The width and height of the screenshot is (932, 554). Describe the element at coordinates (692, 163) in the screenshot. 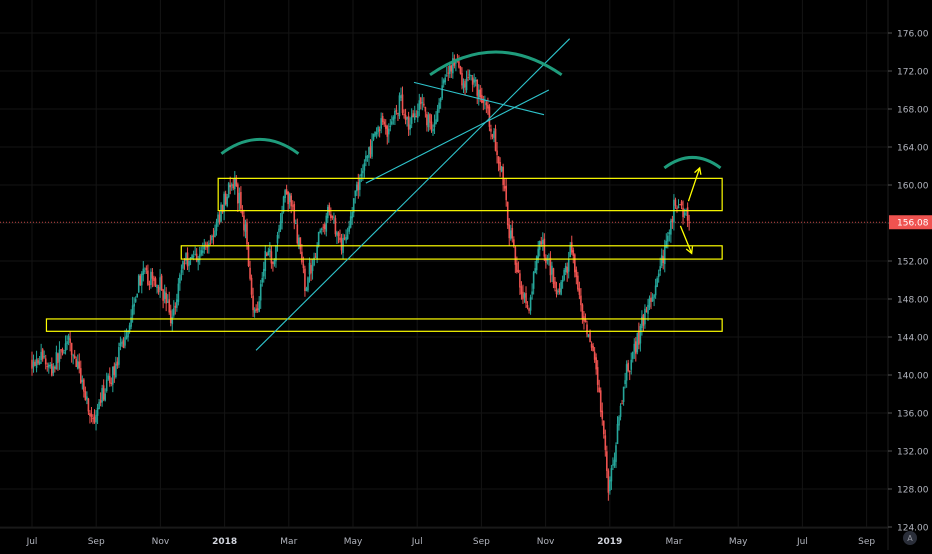

I see `arc-right-shoulder` at that location.